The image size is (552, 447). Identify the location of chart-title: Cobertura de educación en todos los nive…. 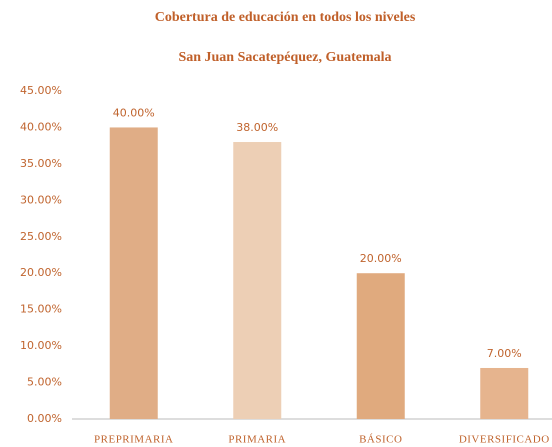
(285, 17).